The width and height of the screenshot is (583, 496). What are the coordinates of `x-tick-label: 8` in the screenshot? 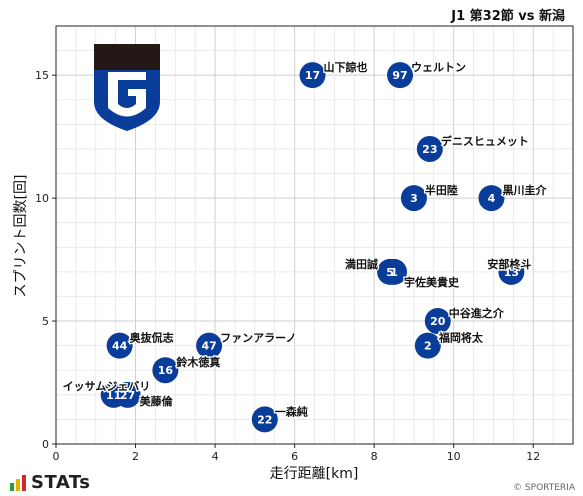 It's located at (374, 456).